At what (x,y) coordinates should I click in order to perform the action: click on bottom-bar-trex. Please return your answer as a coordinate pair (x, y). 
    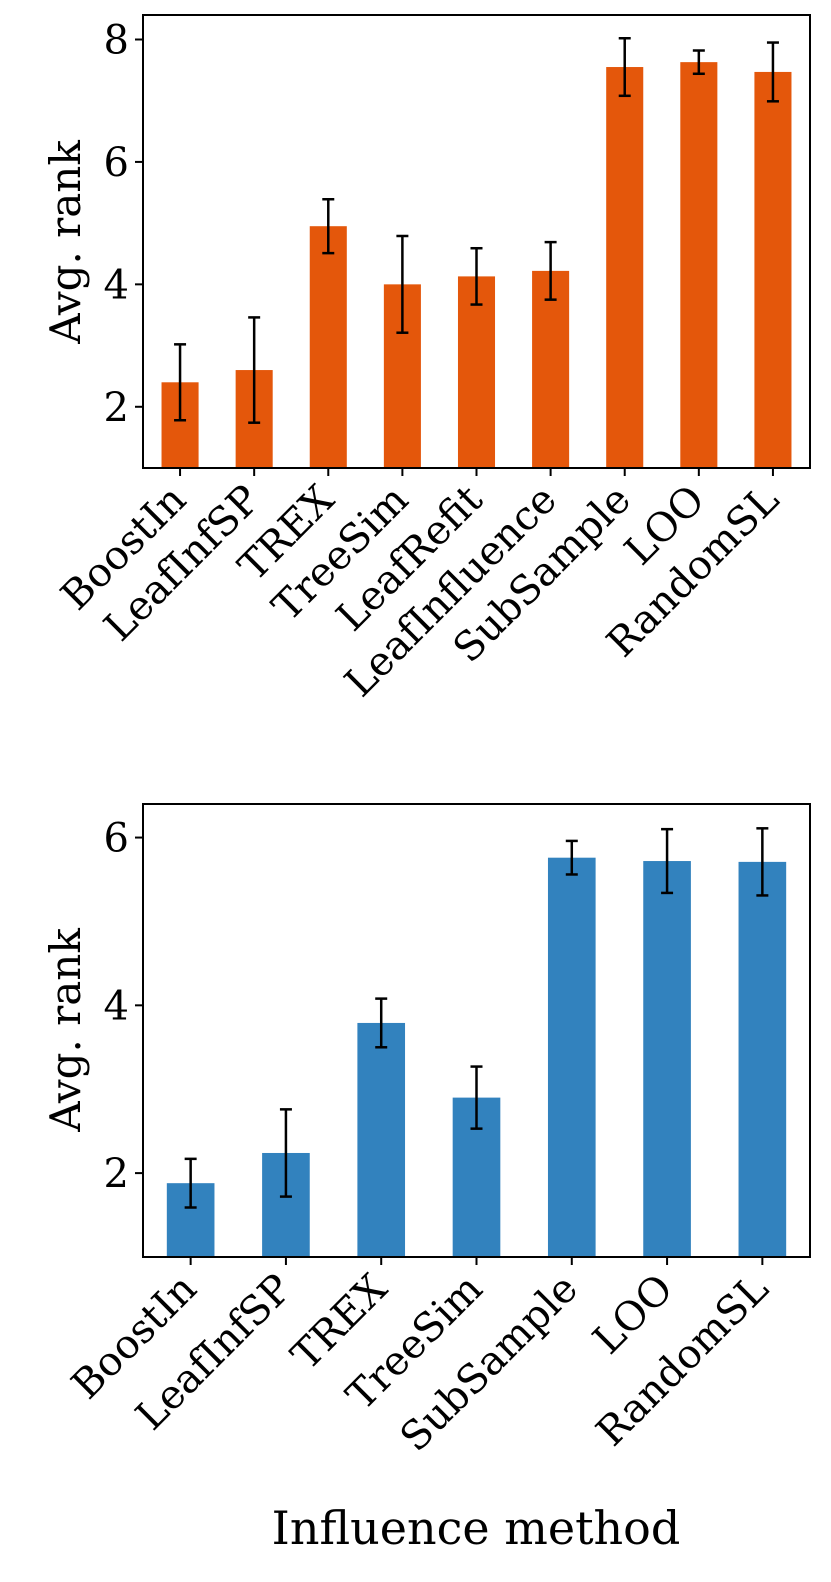
    Looking at the image, I should click on (381, 1139).